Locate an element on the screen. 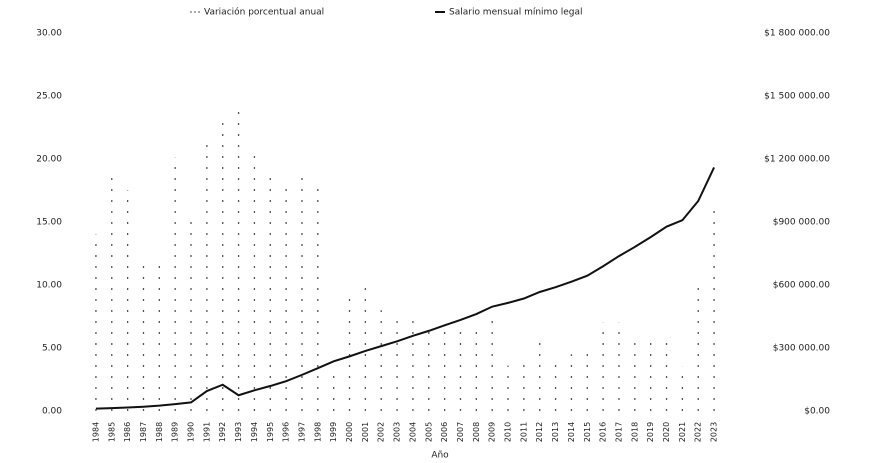 This screenshot has width=876, height=463. y2-tick-label: $1 200 000.00 is located at coordinates (797, 160).